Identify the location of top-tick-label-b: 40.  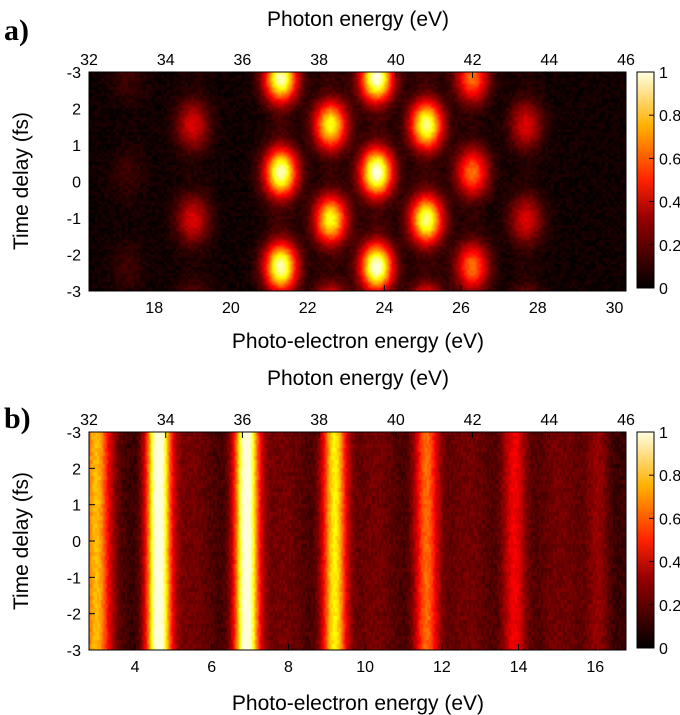
(396, 420).